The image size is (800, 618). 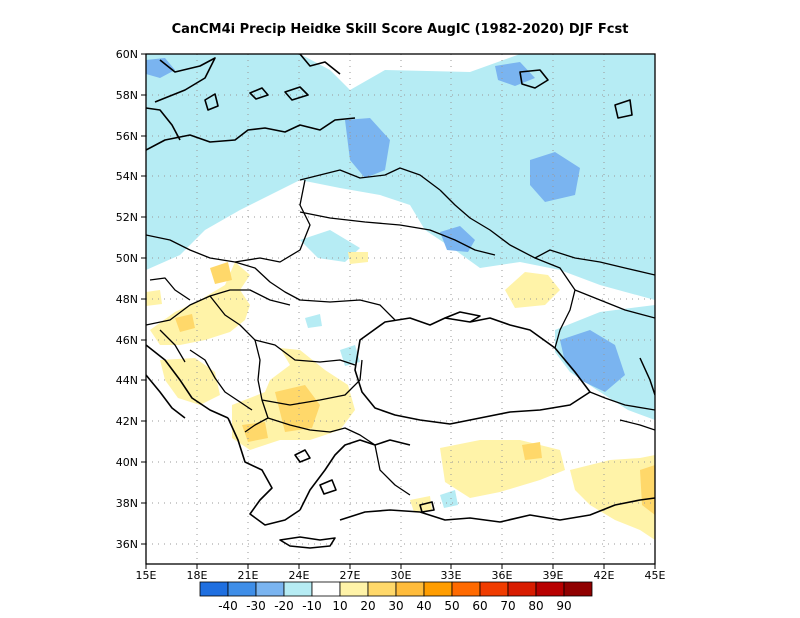 What do you see at coordinates (197, 575) in the screenshot?
I see `lon-label: 18E` at bounding box center [197, 575].